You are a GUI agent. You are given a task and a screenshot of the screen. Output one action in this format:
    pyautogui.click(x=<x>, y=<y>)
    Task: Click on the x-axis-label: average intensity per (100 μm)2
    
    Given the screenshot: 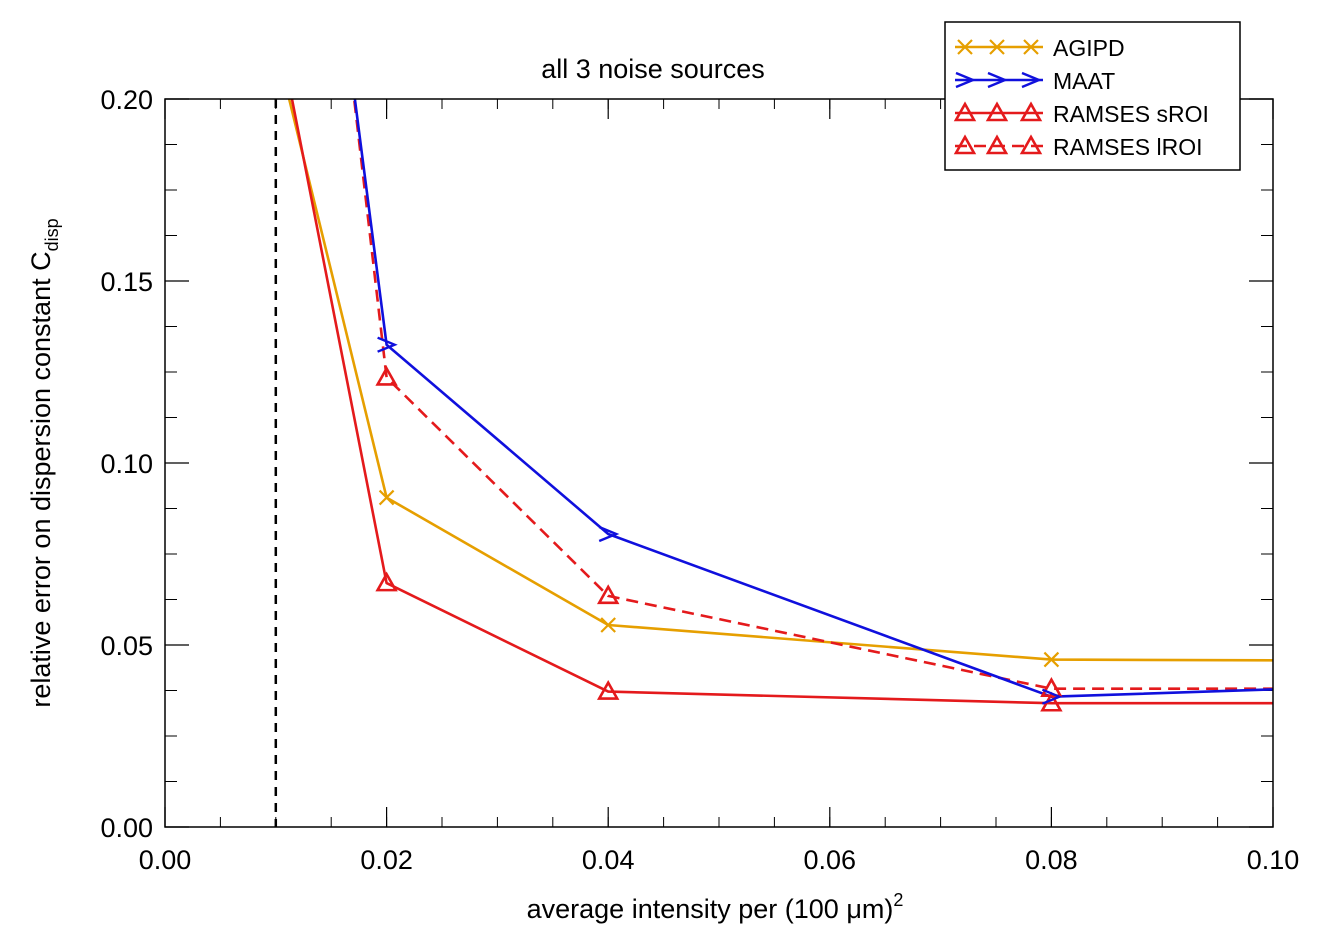 What is the action you would take?
    pyautogui.click(x=715, y=907)
    